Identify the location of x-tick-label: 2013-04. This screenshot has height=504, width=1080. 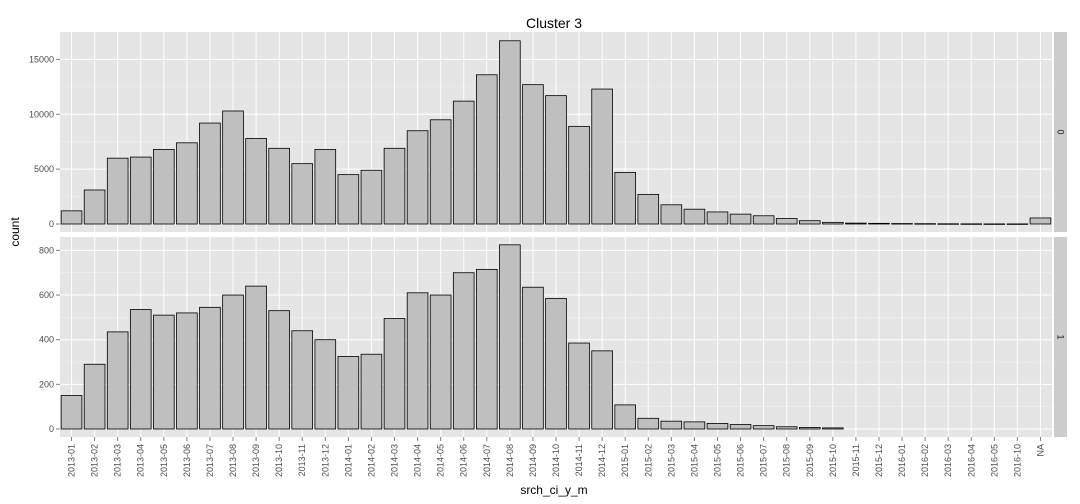
(141, 460).